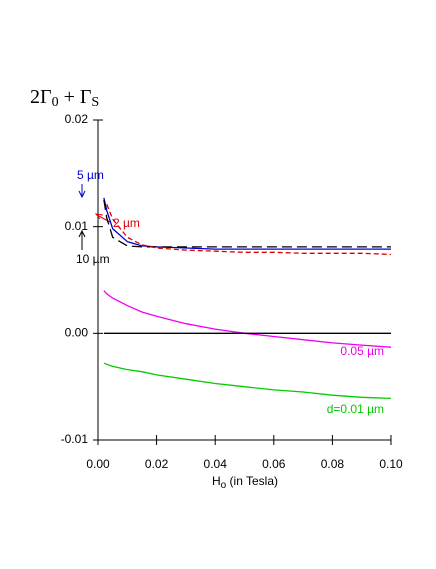 This screenshot has width=436, height=569. I want to click on title-part: 2Γ, so click(41, 97).